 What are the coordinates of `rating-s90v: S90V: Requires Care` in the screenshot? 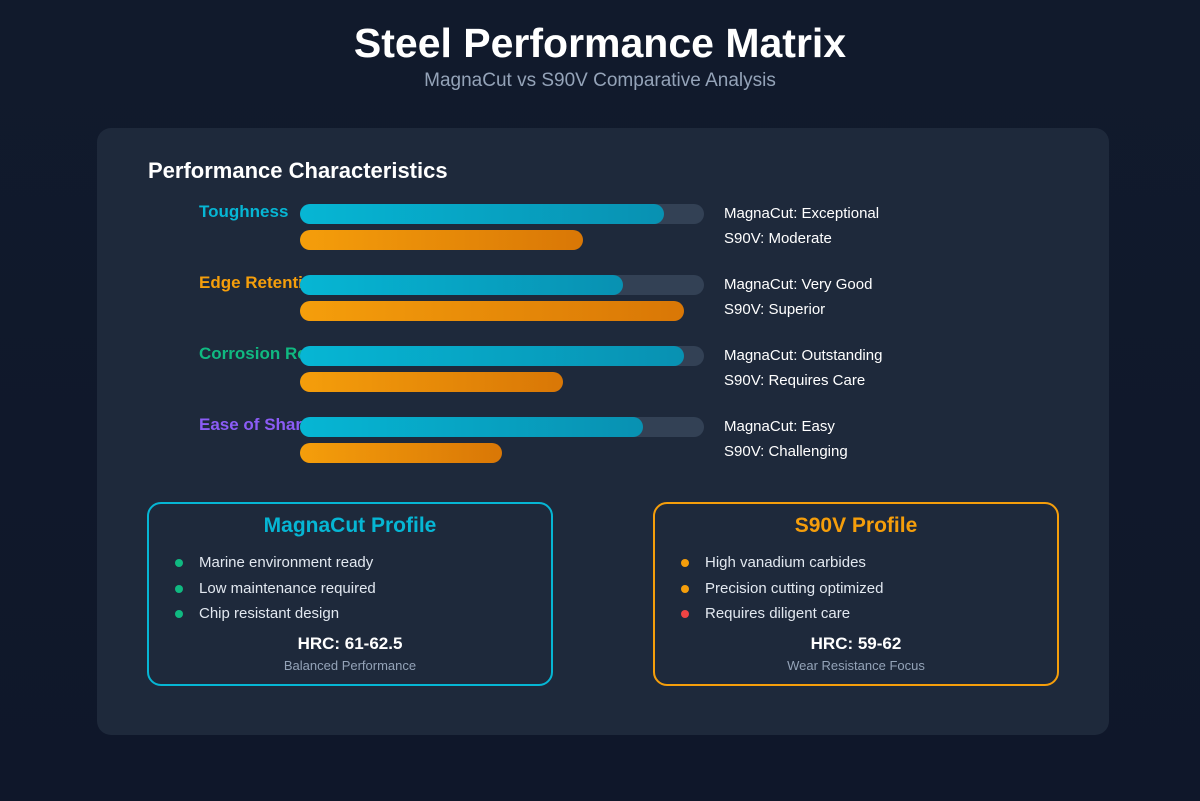 It's located at (795, 380).